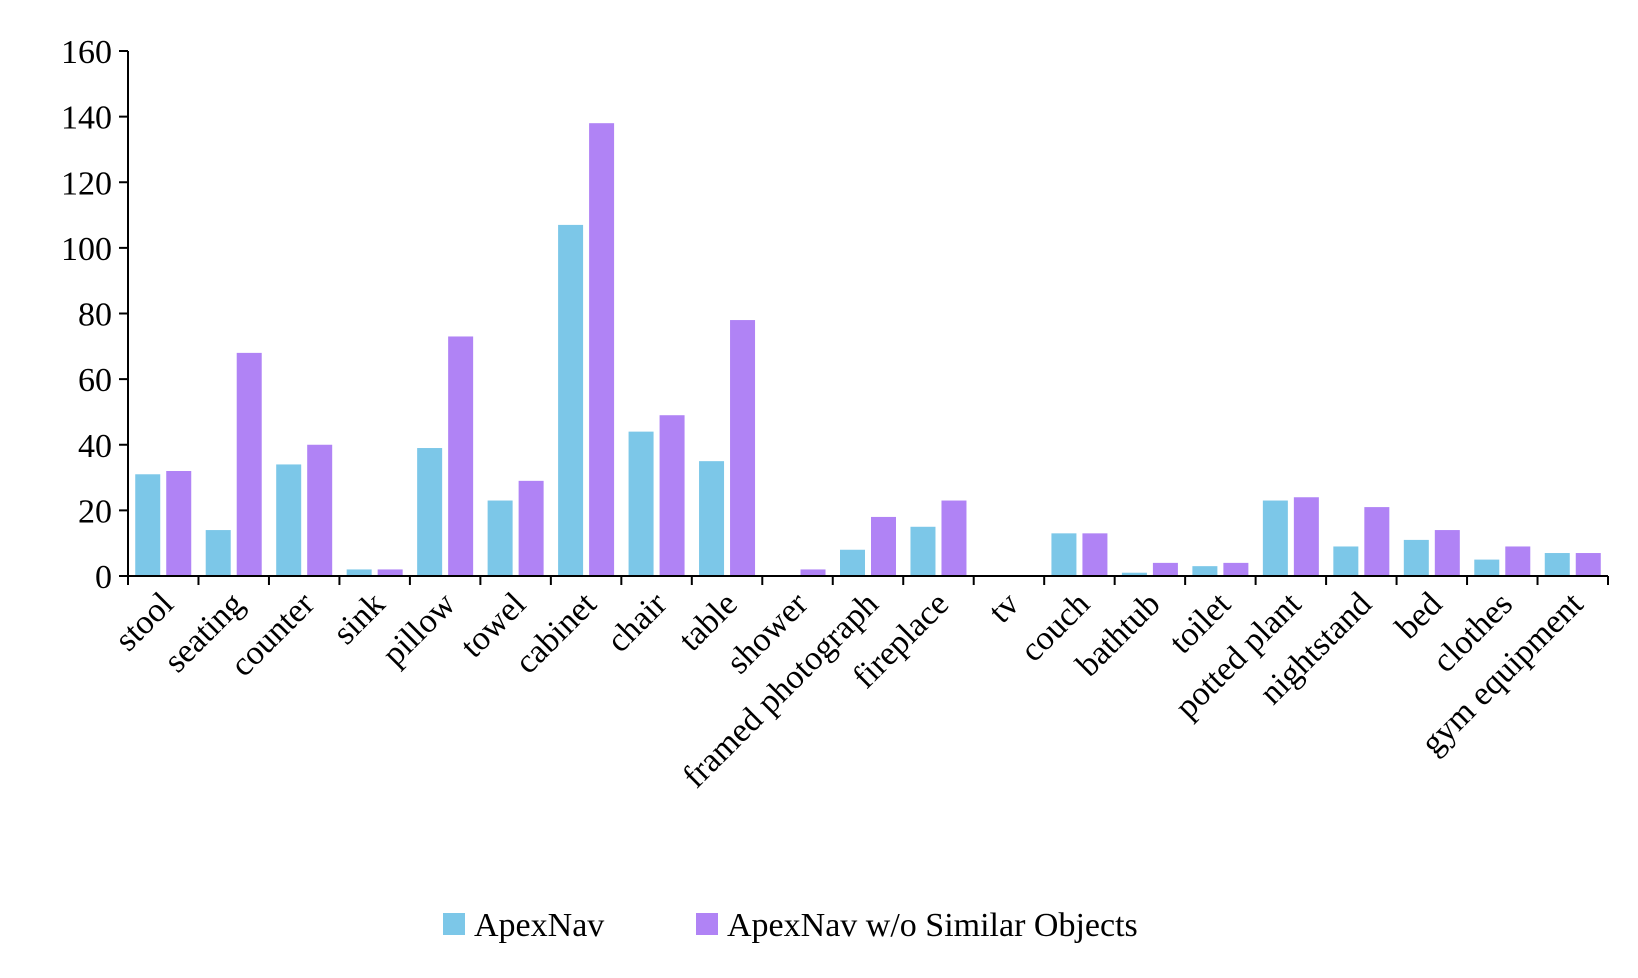 This screenshot has width=1638, height=978. I want to click on x-category-label: chair, so click(637, 622).